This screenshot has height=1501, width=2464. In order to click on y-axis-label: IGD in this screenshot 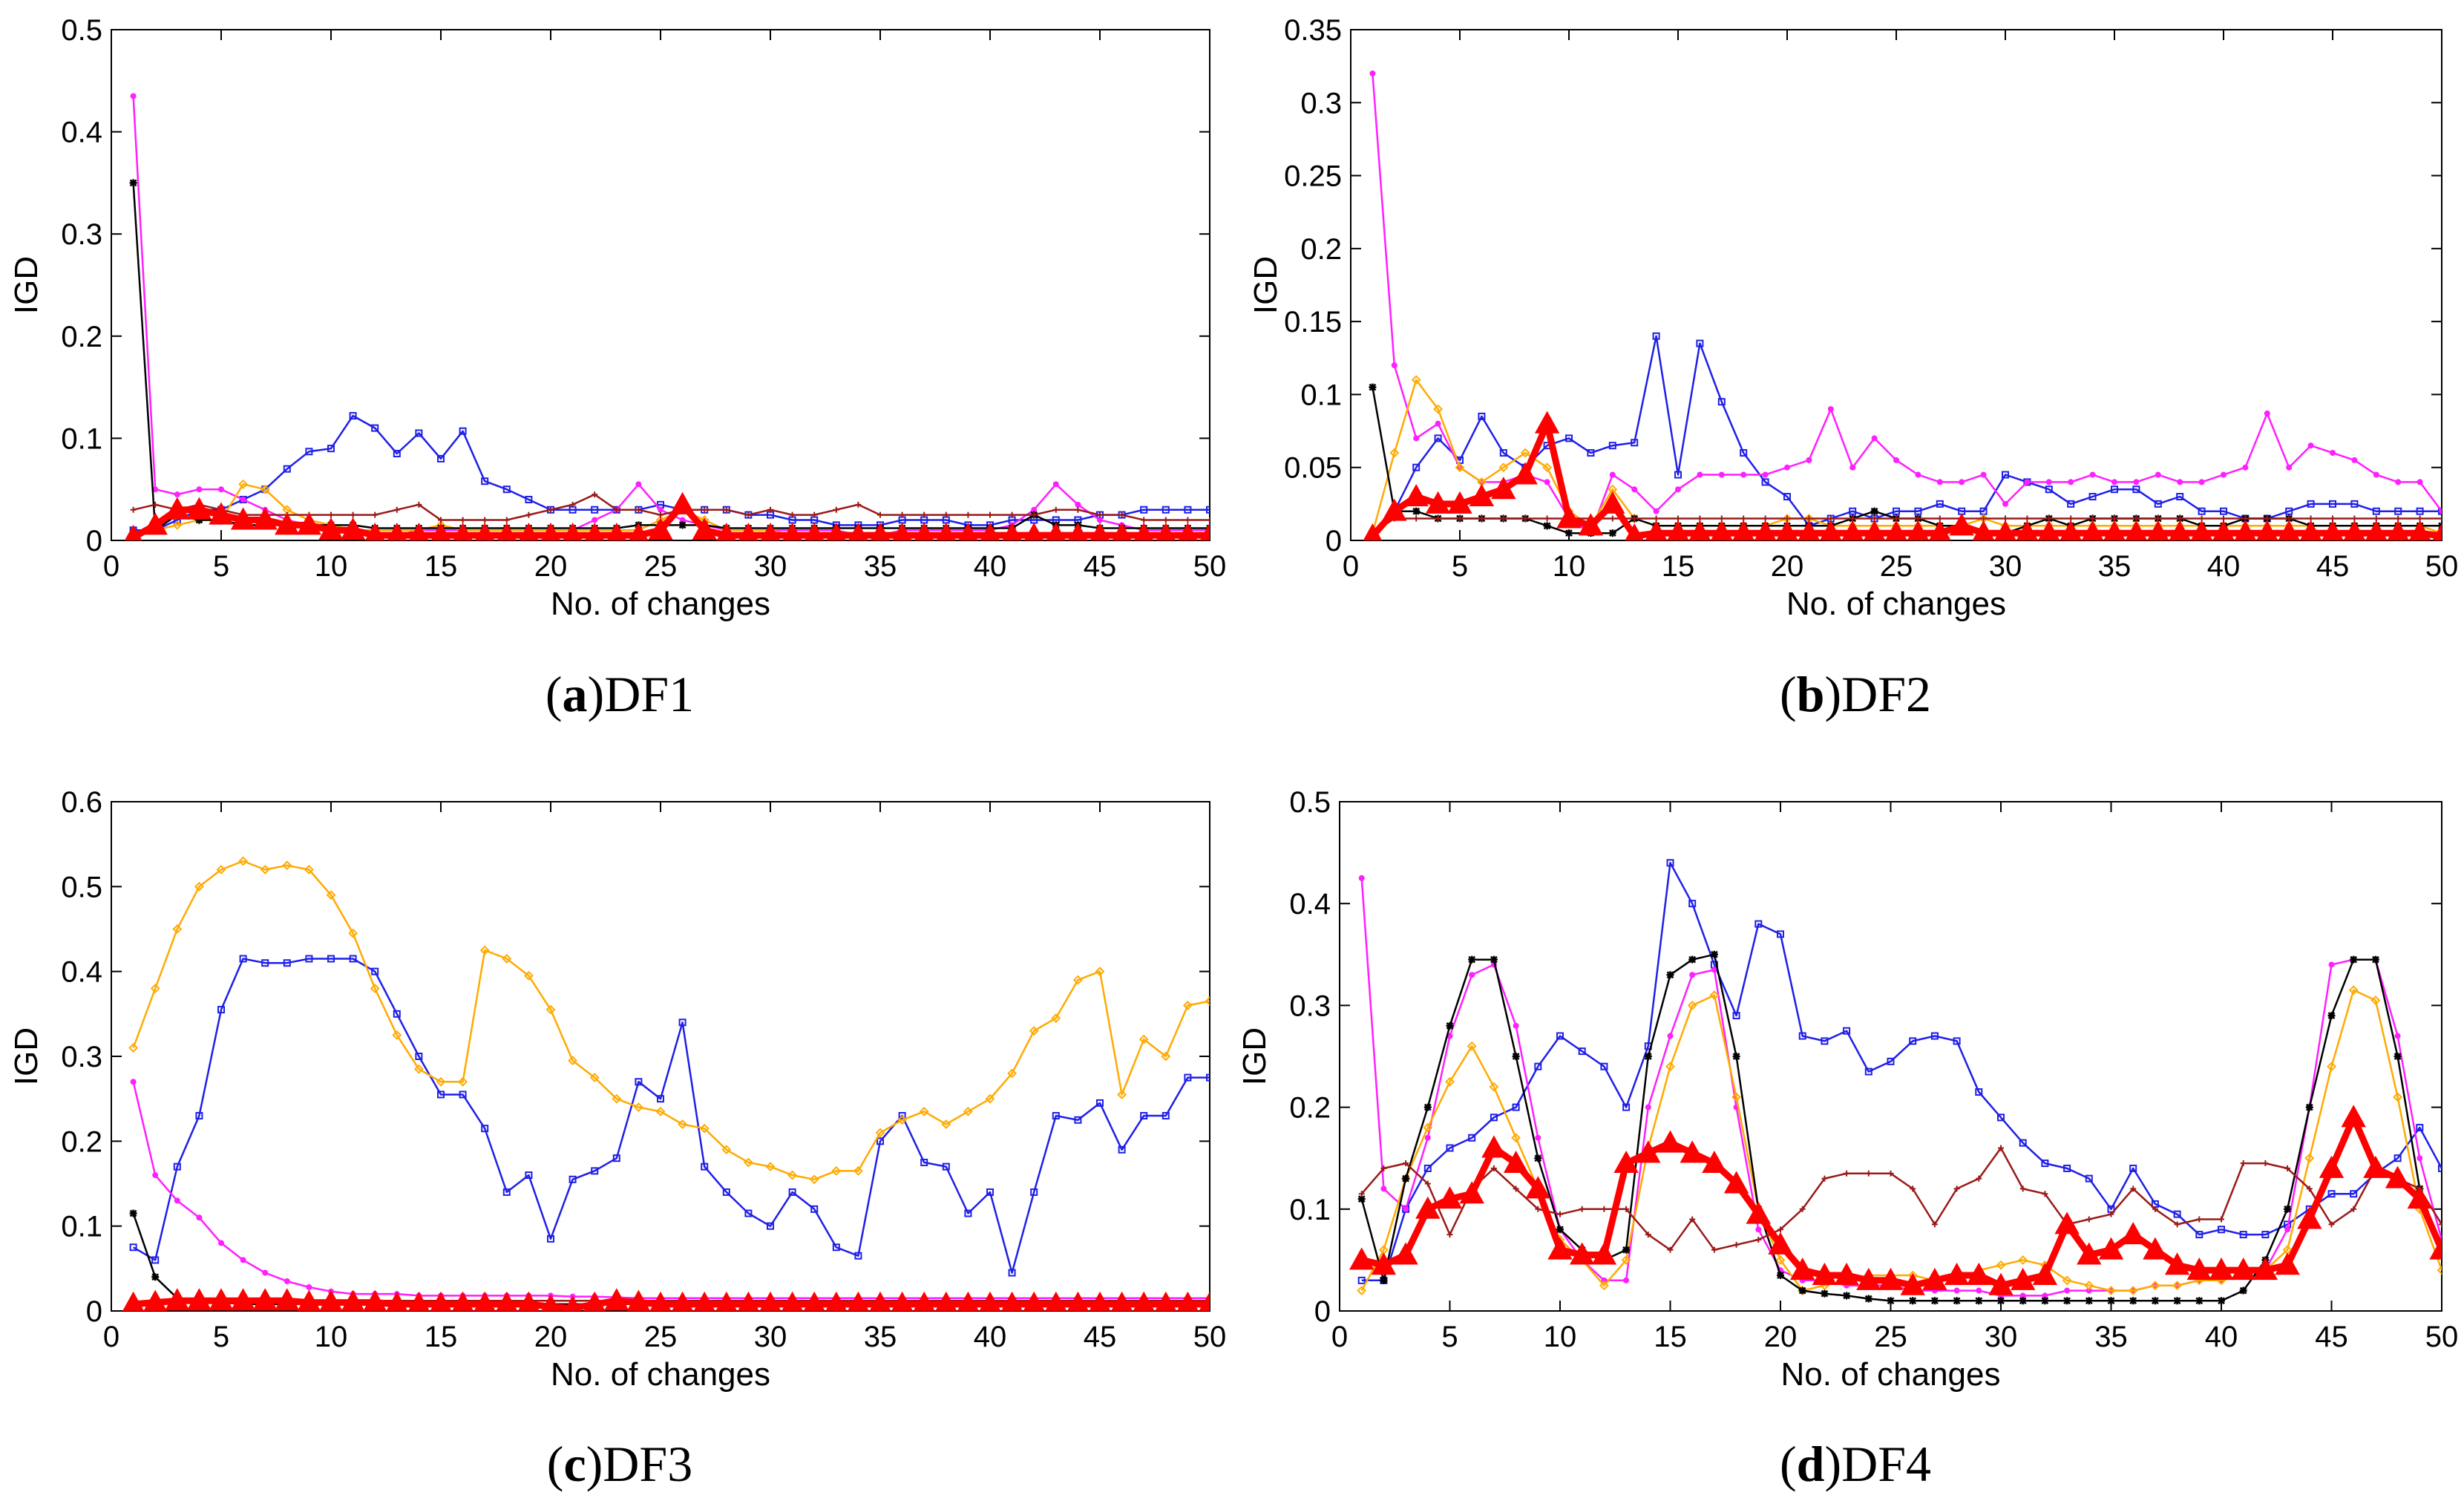, I will do `click(1254, 1056)`.